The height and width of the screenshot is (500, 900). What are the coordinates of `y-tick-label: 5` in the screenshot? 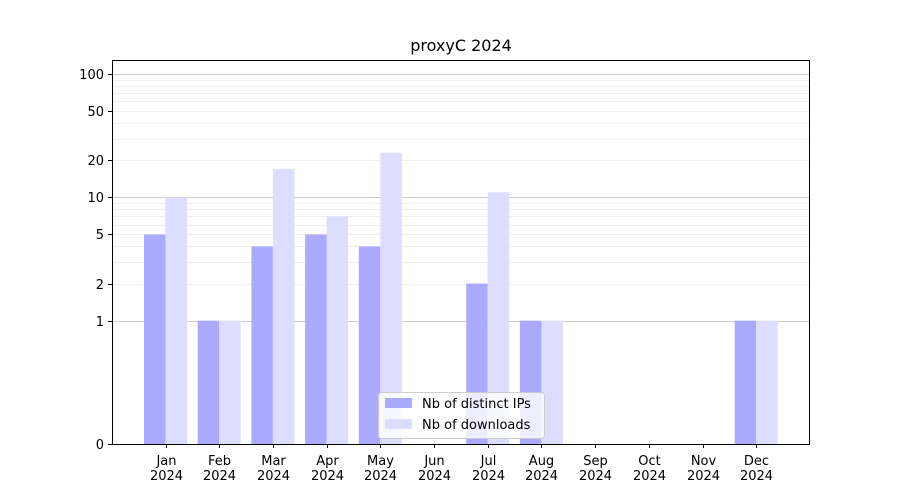 It's located at (100, 235).